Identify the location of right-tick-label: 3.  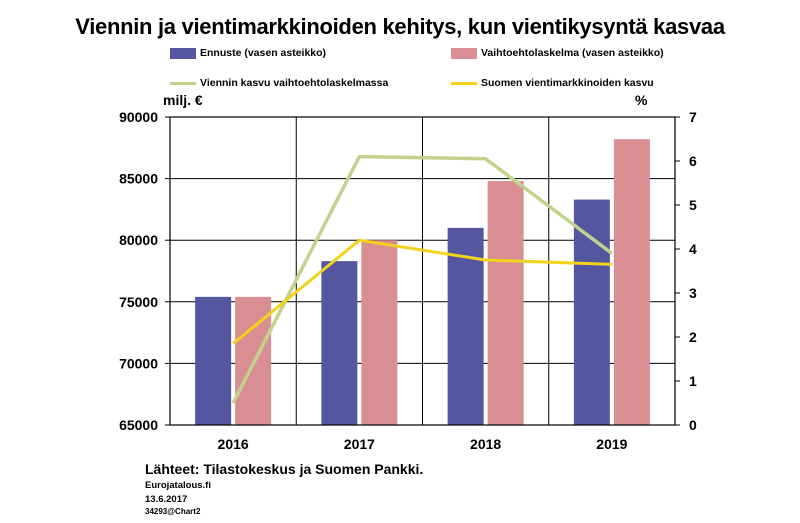
(693, 293).